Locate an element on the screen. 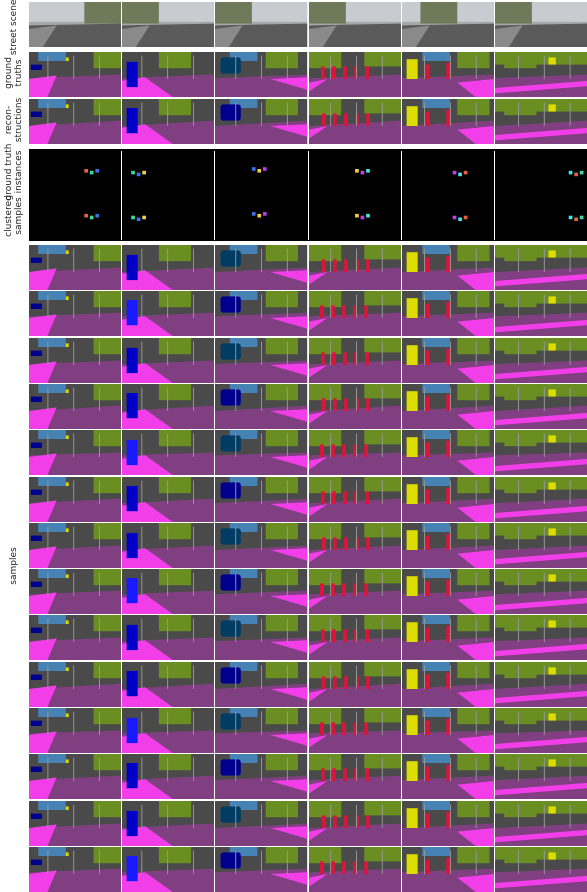 The image size is (587, 892). ground-truths-row is located at coordinates (308, 74).